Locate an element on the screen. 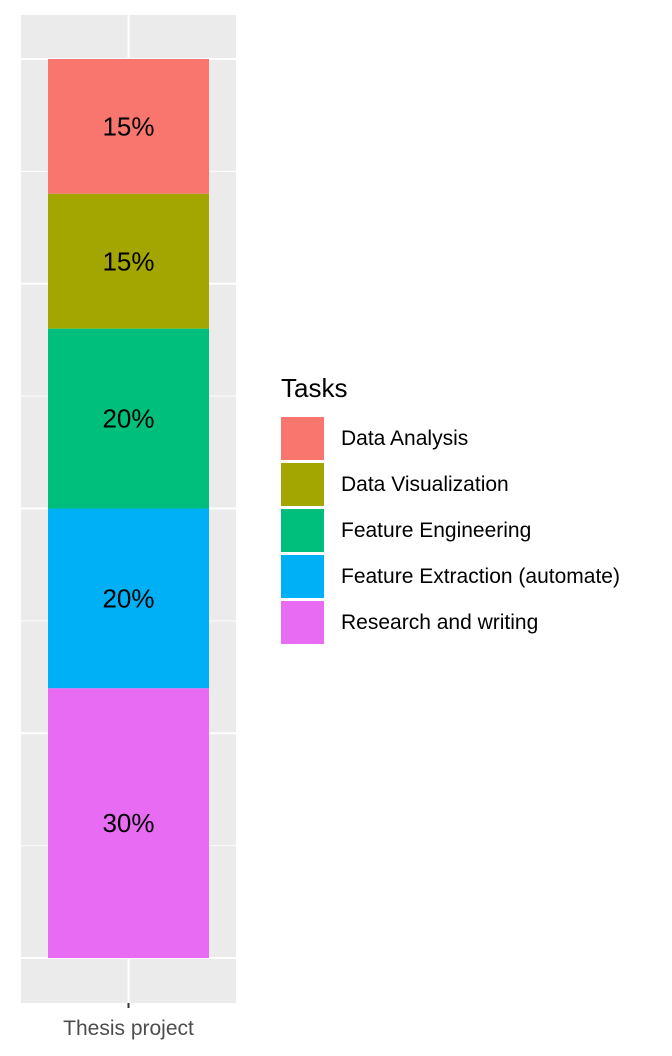 The height and width of the screenshot is (1056, 672). legend-label-research-and-writing: Research and writing is located at coordinates (439, 622).